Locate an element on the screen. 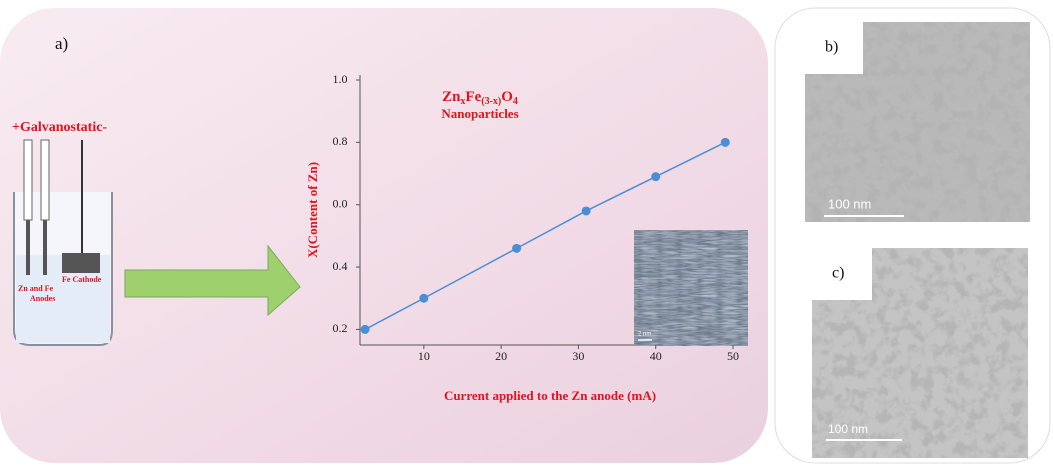  chart-subtitle: Nanoparticles is located at coordinates (479, 113).